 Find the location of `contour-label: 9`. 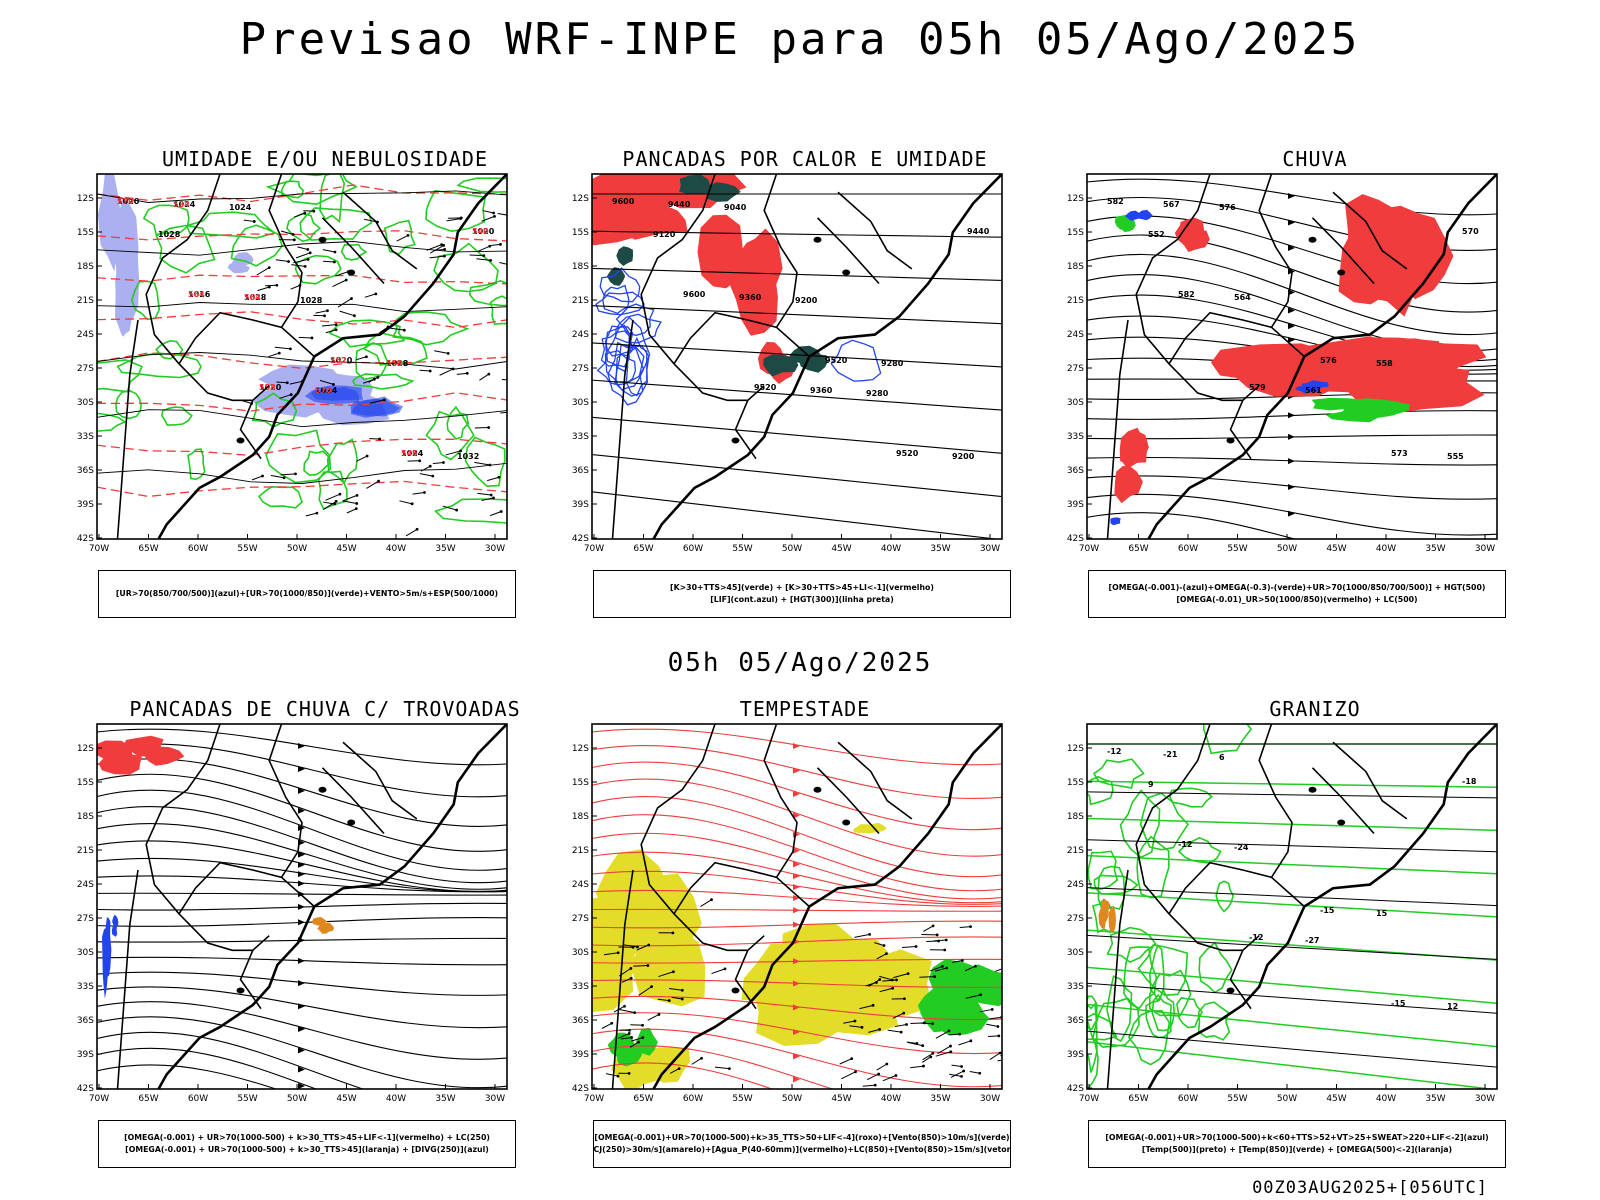

contour-label: 9 is located at coordinates (1151, 784).